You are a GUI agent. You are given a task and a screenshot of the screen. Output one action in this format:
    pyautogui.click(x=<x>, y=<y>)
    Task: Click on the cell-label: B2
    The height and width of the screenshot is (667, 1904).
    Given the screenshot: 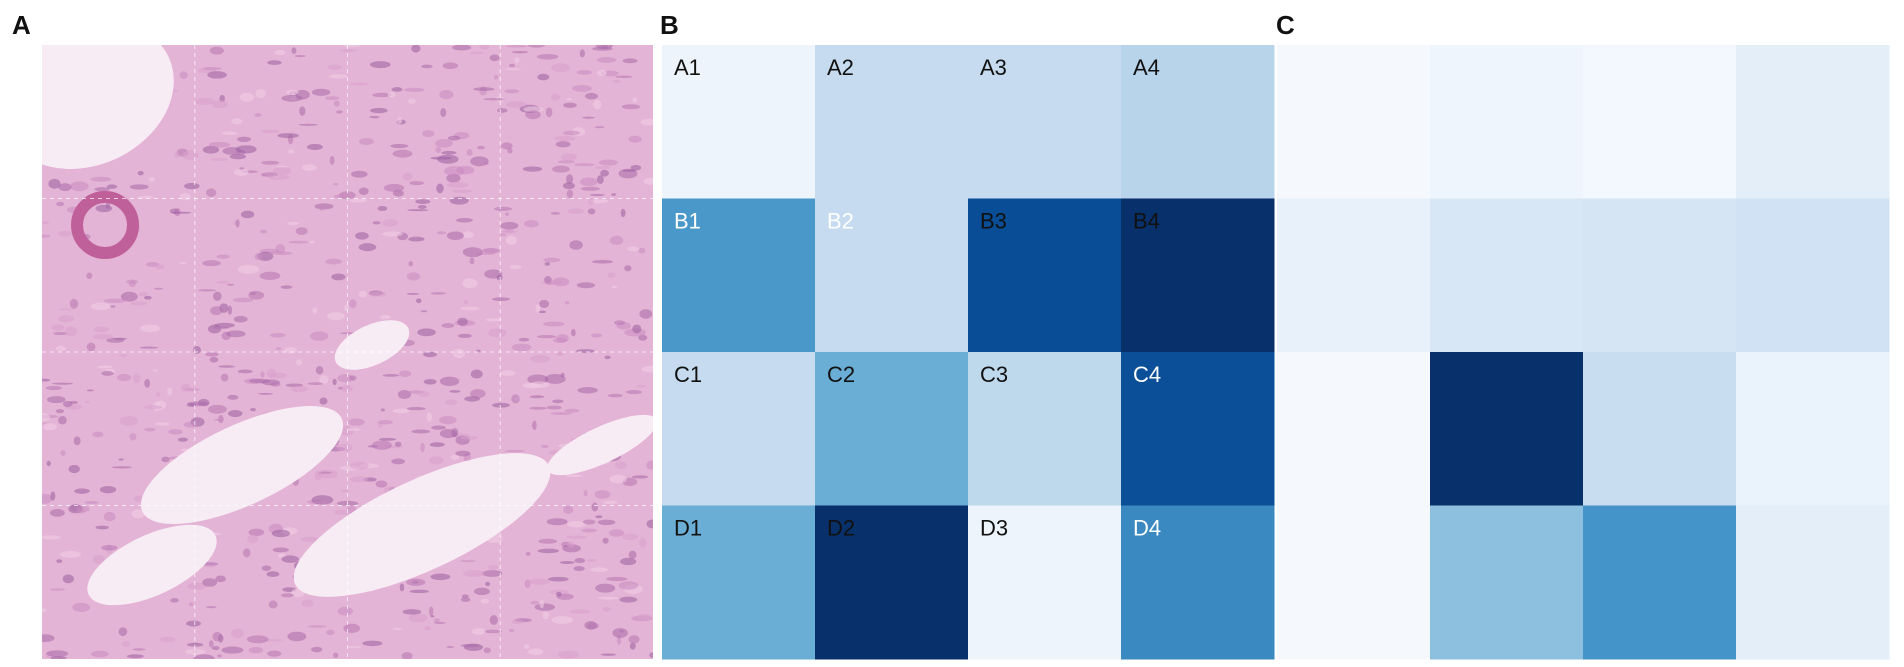 What is the action you would take?
    pyautogui.click(x=840, y=221)
    